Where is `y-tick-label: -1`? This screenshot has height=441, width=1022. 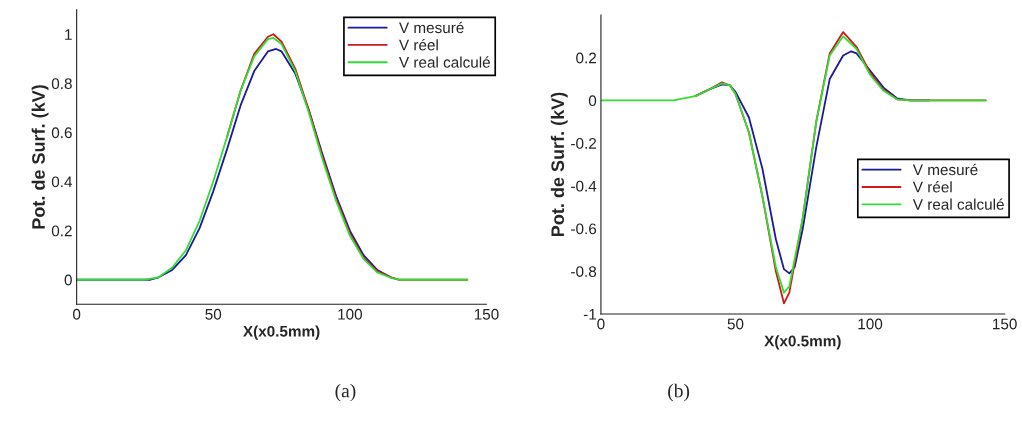
y-tick-label: -1 is located at coordinates (590, 314).